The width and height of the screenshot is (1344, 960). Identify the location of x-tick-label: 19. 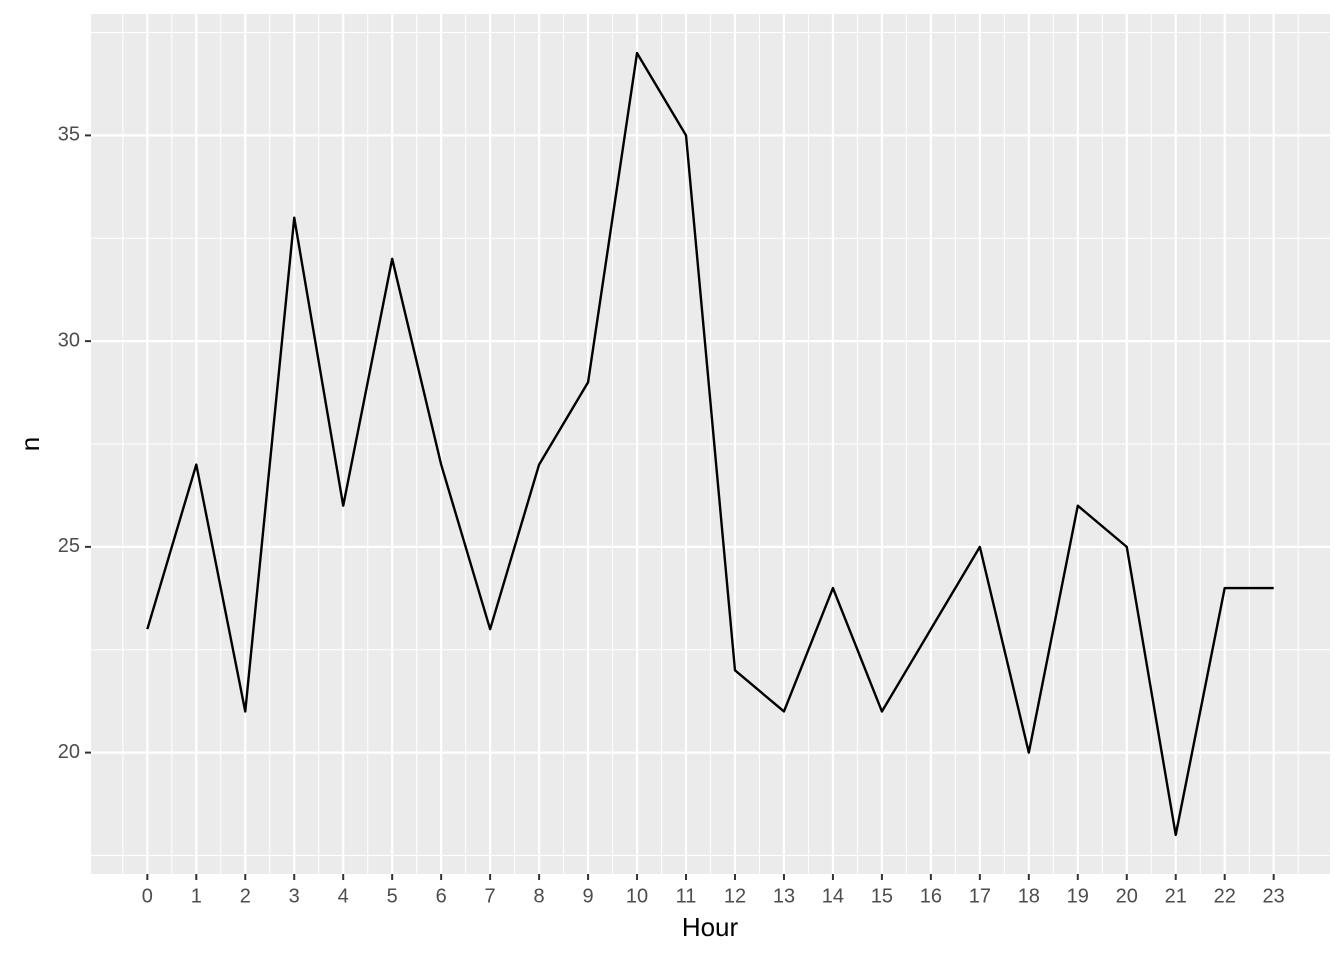
(1078, 896).